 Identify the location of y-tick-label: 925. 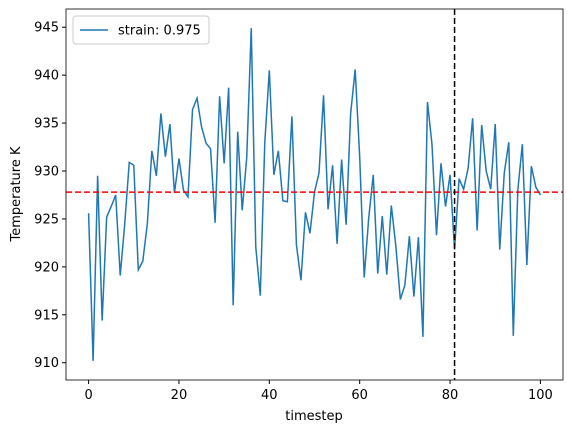
(46, 219).